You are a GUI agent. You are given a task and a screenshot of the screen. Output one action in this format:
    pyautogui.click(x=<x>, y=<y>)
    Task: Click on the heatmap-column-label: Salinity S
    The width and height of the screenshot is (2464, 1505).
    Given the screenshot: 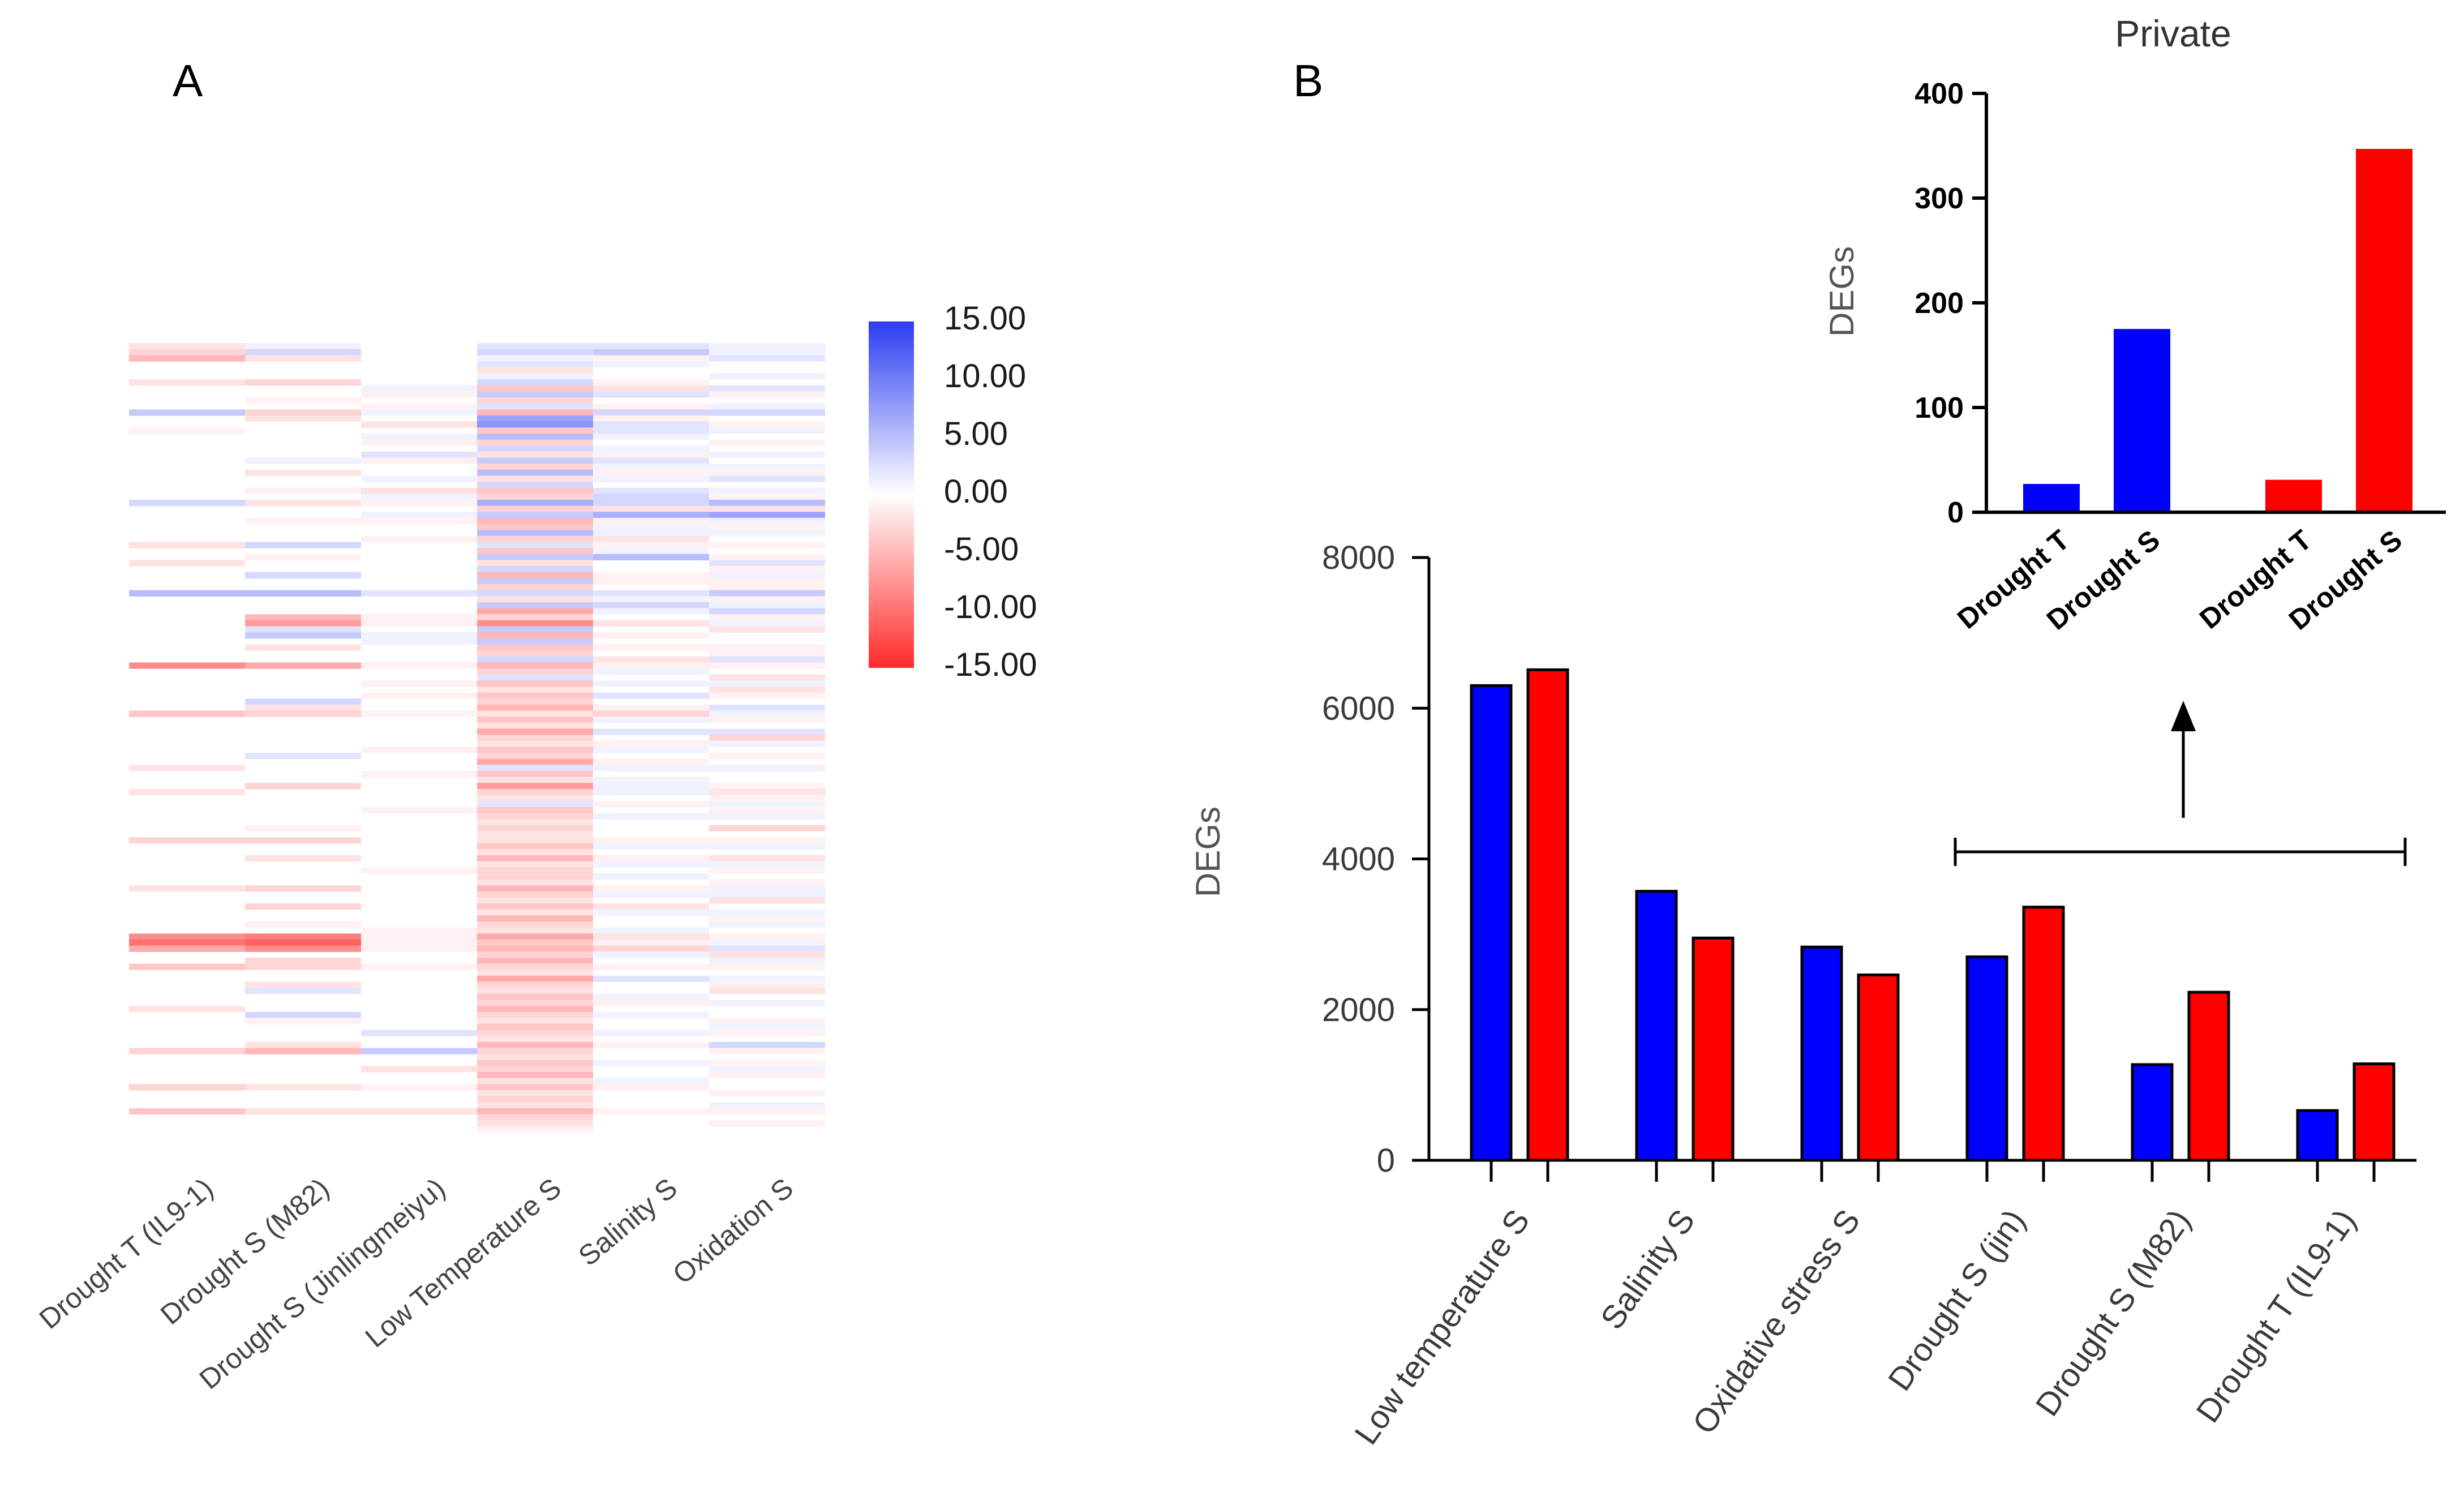 What is the action you would take?
    pyautogui.click(x=627, y=1222)
    